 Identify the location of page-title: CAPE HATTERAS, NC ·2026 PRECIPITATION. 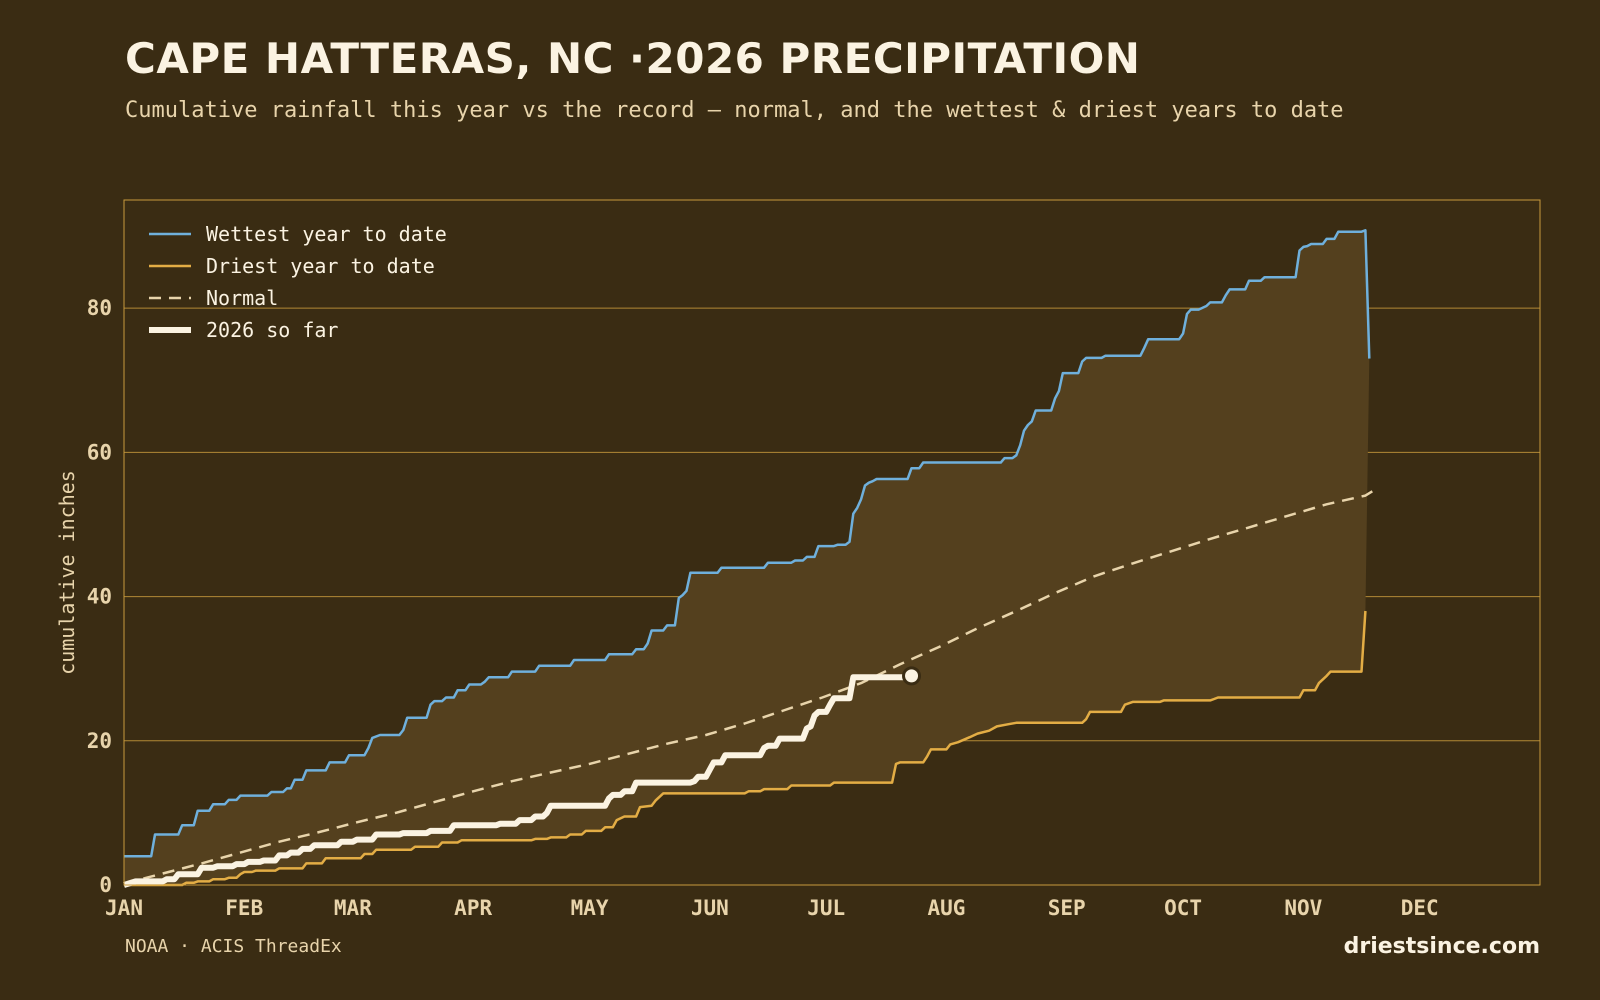
(633, 58).